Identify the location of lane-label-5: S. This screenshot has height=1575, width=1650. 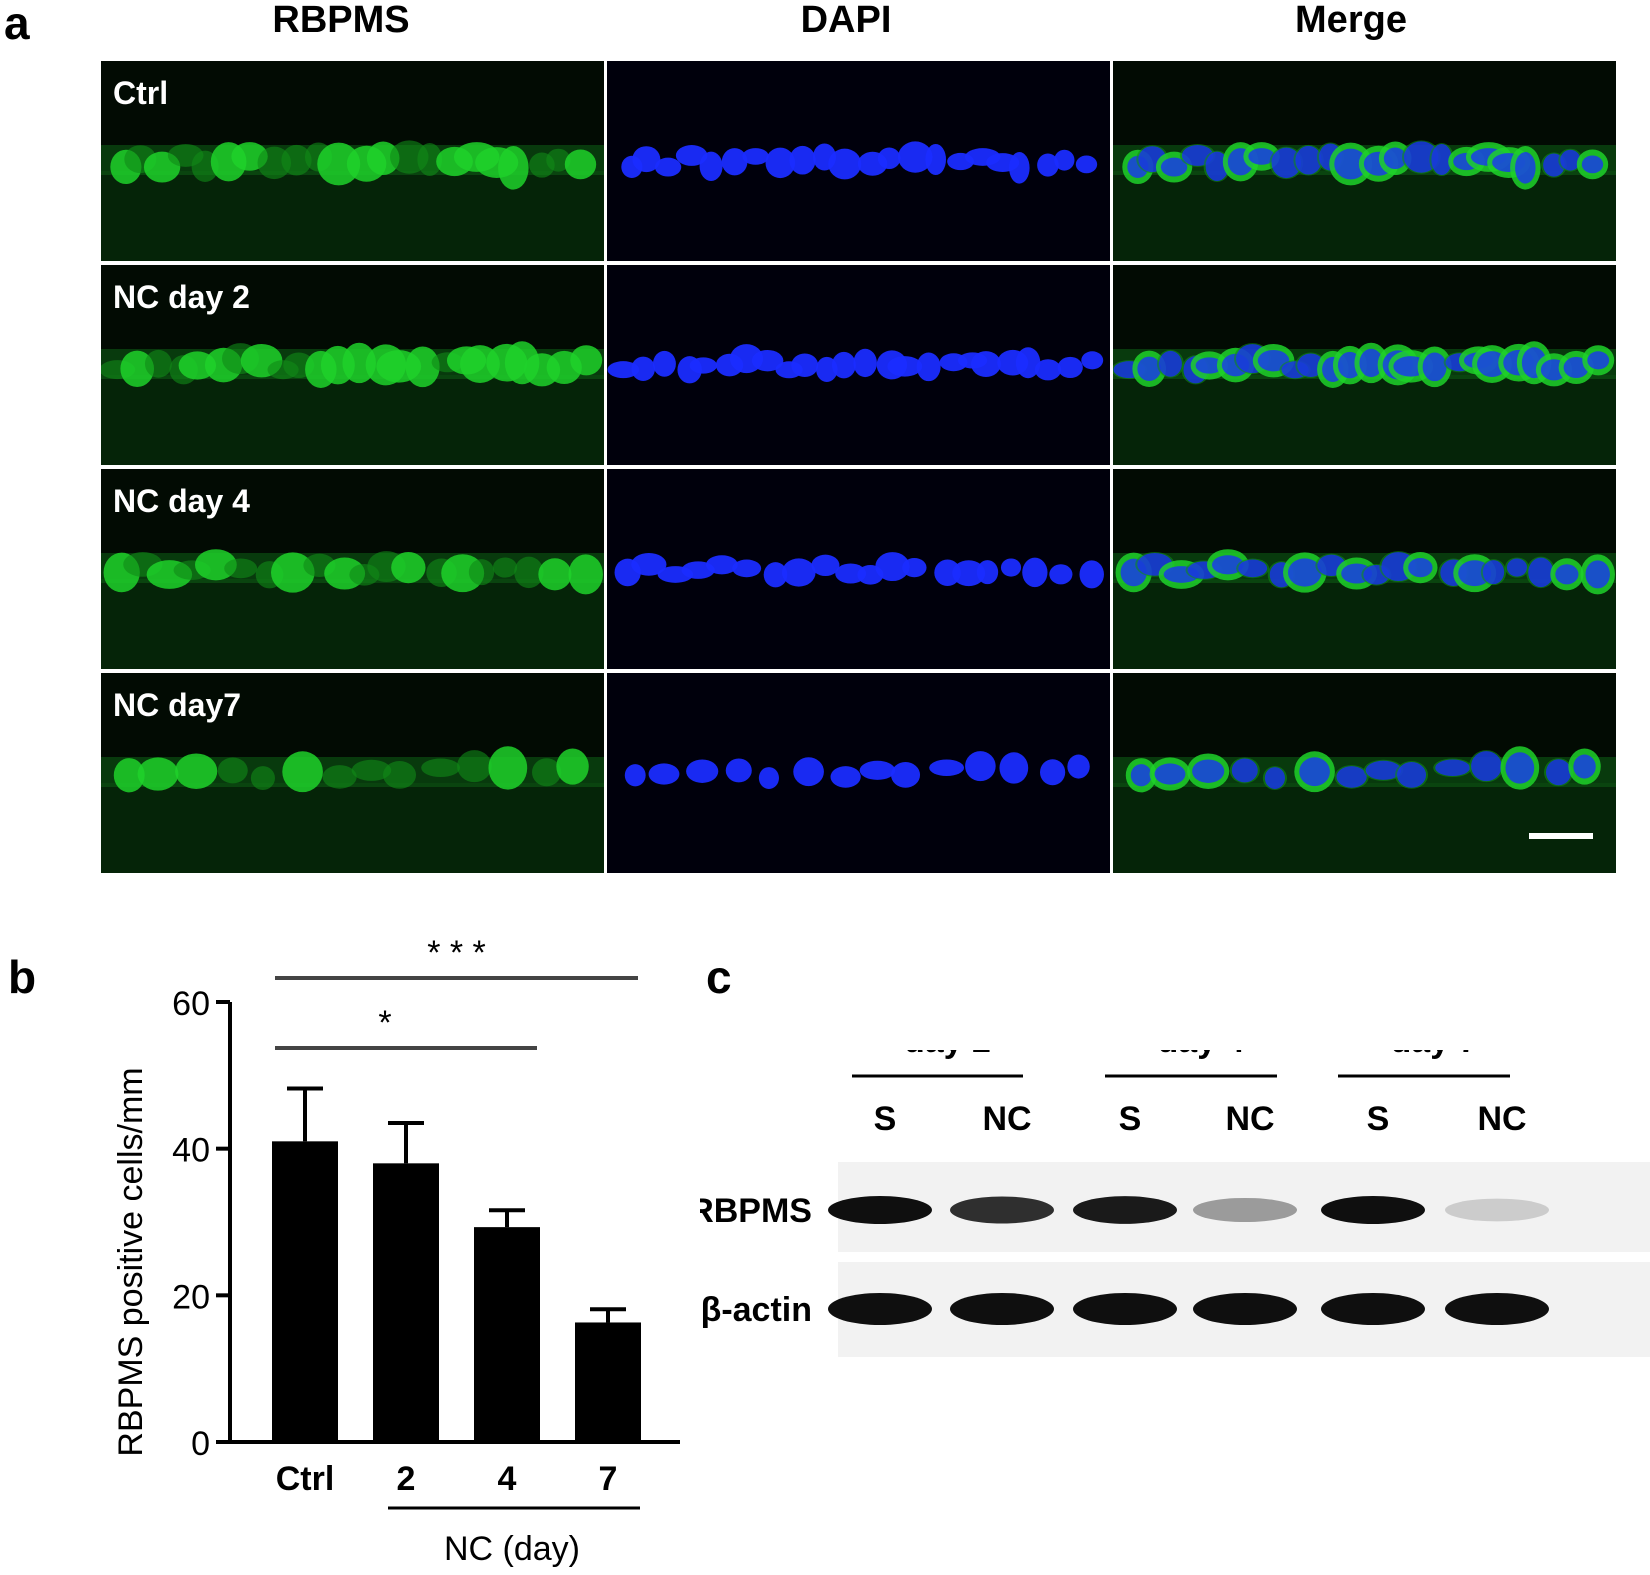
(1378, 1119).